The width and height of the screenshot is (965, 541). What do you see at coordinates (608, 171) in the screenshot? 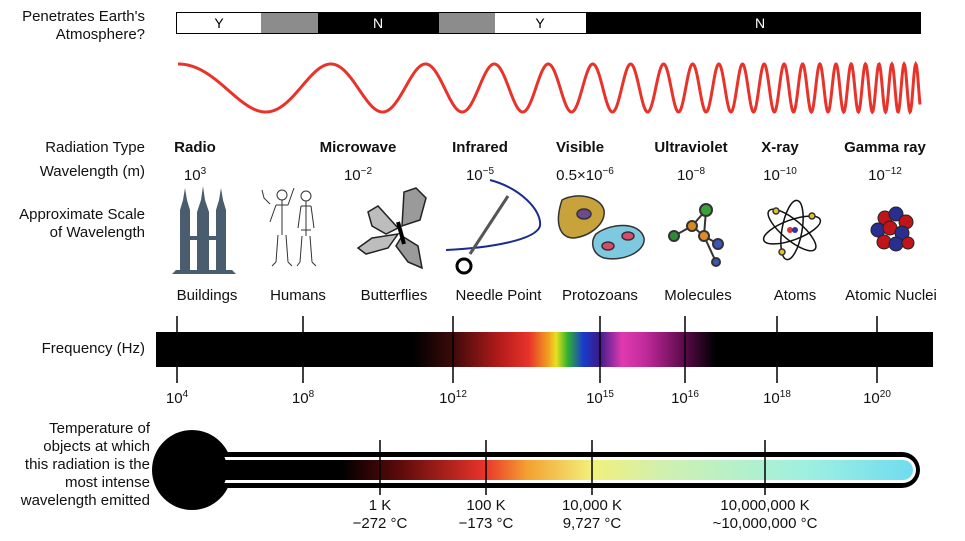
I see `wavelength-exponent: −6` at bounding box center [608, 171].